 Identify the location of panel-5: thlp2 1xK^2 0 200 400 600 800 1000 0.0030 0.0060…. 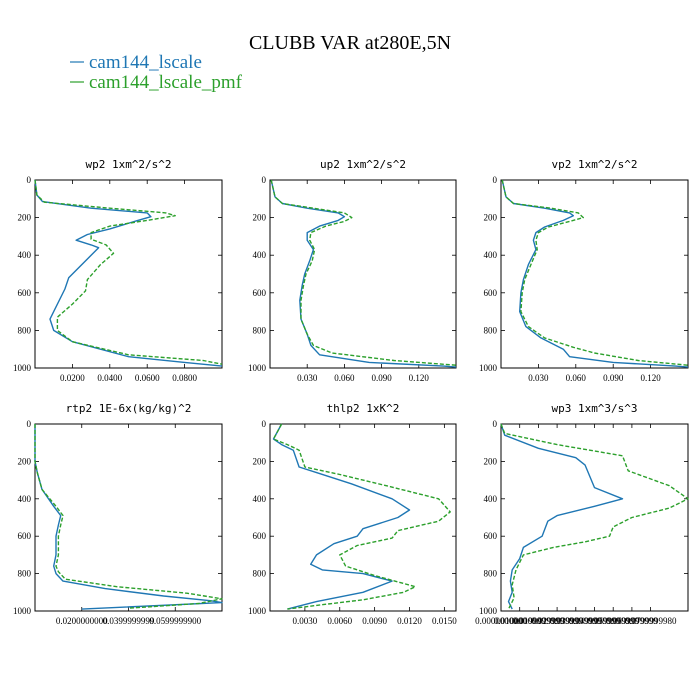
(352, 514).